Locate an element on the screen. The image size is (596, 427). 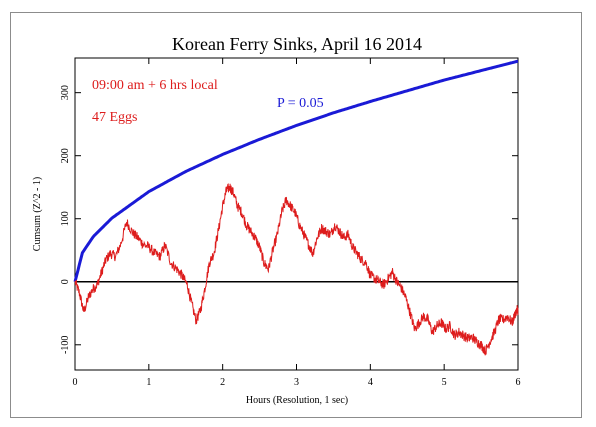
y-tick-label: -100 is located at coordinates (65, 345).